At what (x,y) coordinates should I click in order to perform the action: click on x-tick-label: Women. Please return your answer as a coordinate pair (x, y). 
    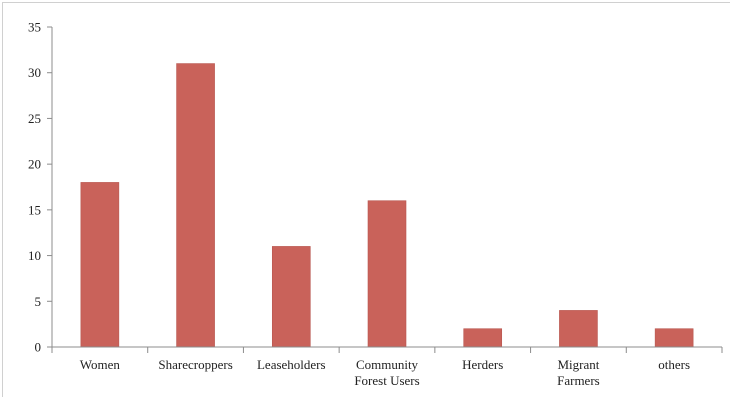
    Looking at the image, I should click on (100, 364).